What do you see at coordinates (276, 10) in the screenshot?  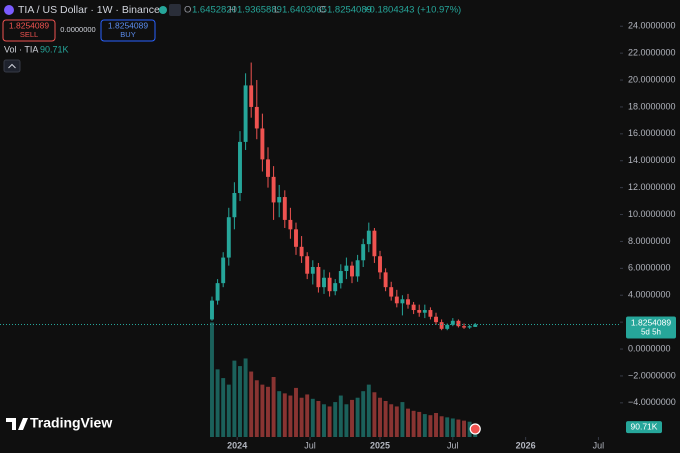 I see `ohlc-key: L` at bounding box center [276, 10].